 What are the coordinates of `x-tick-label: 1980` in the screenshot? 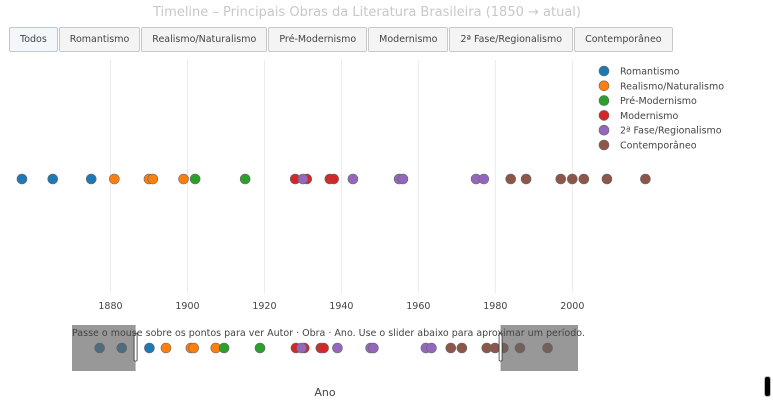 It's located at (495, 306).